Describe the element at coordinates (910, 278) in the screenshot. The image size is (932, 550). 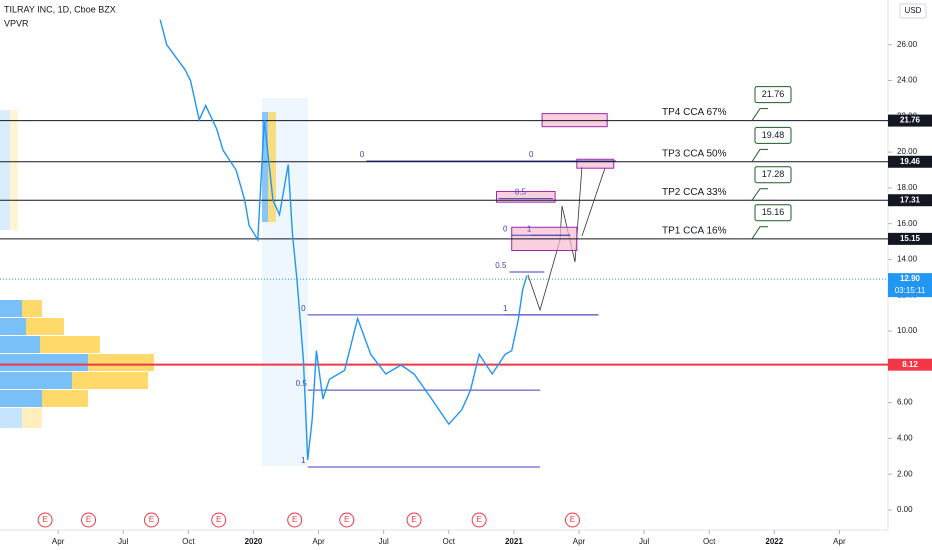
I see `price-tag-label: 12.90` at that location.